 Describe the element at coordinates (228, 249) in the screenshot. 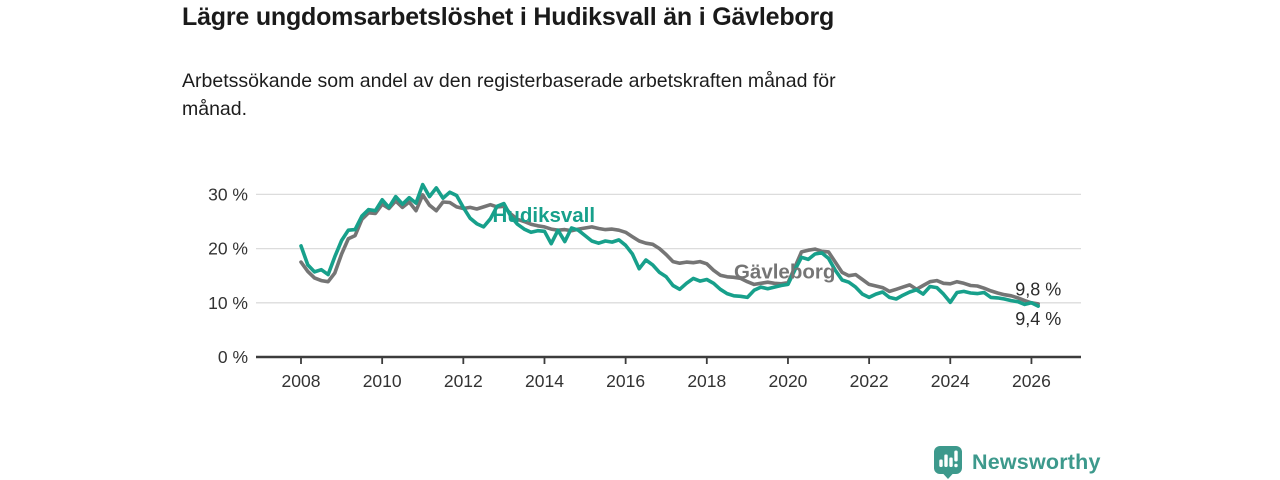

I see `y-tick-label-20: 20 %` at that location.